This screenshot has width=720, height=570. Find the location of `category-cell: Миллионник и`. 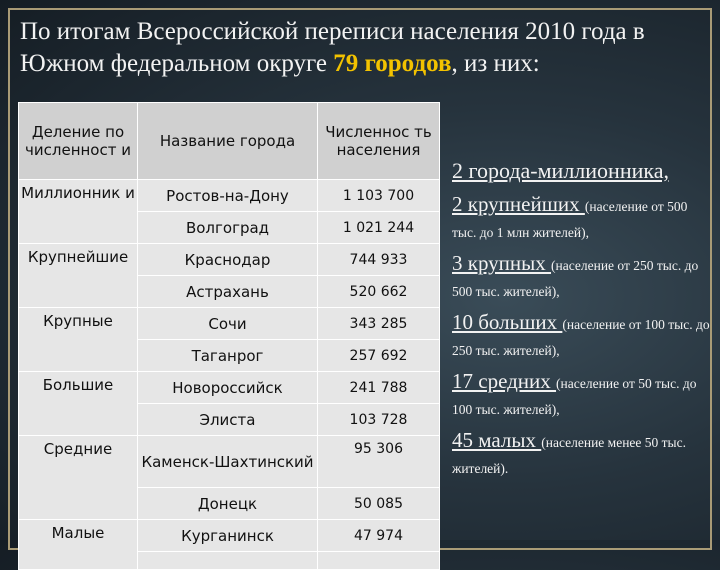

category-cell: Миллионник и is located at coordinates (78, 211).